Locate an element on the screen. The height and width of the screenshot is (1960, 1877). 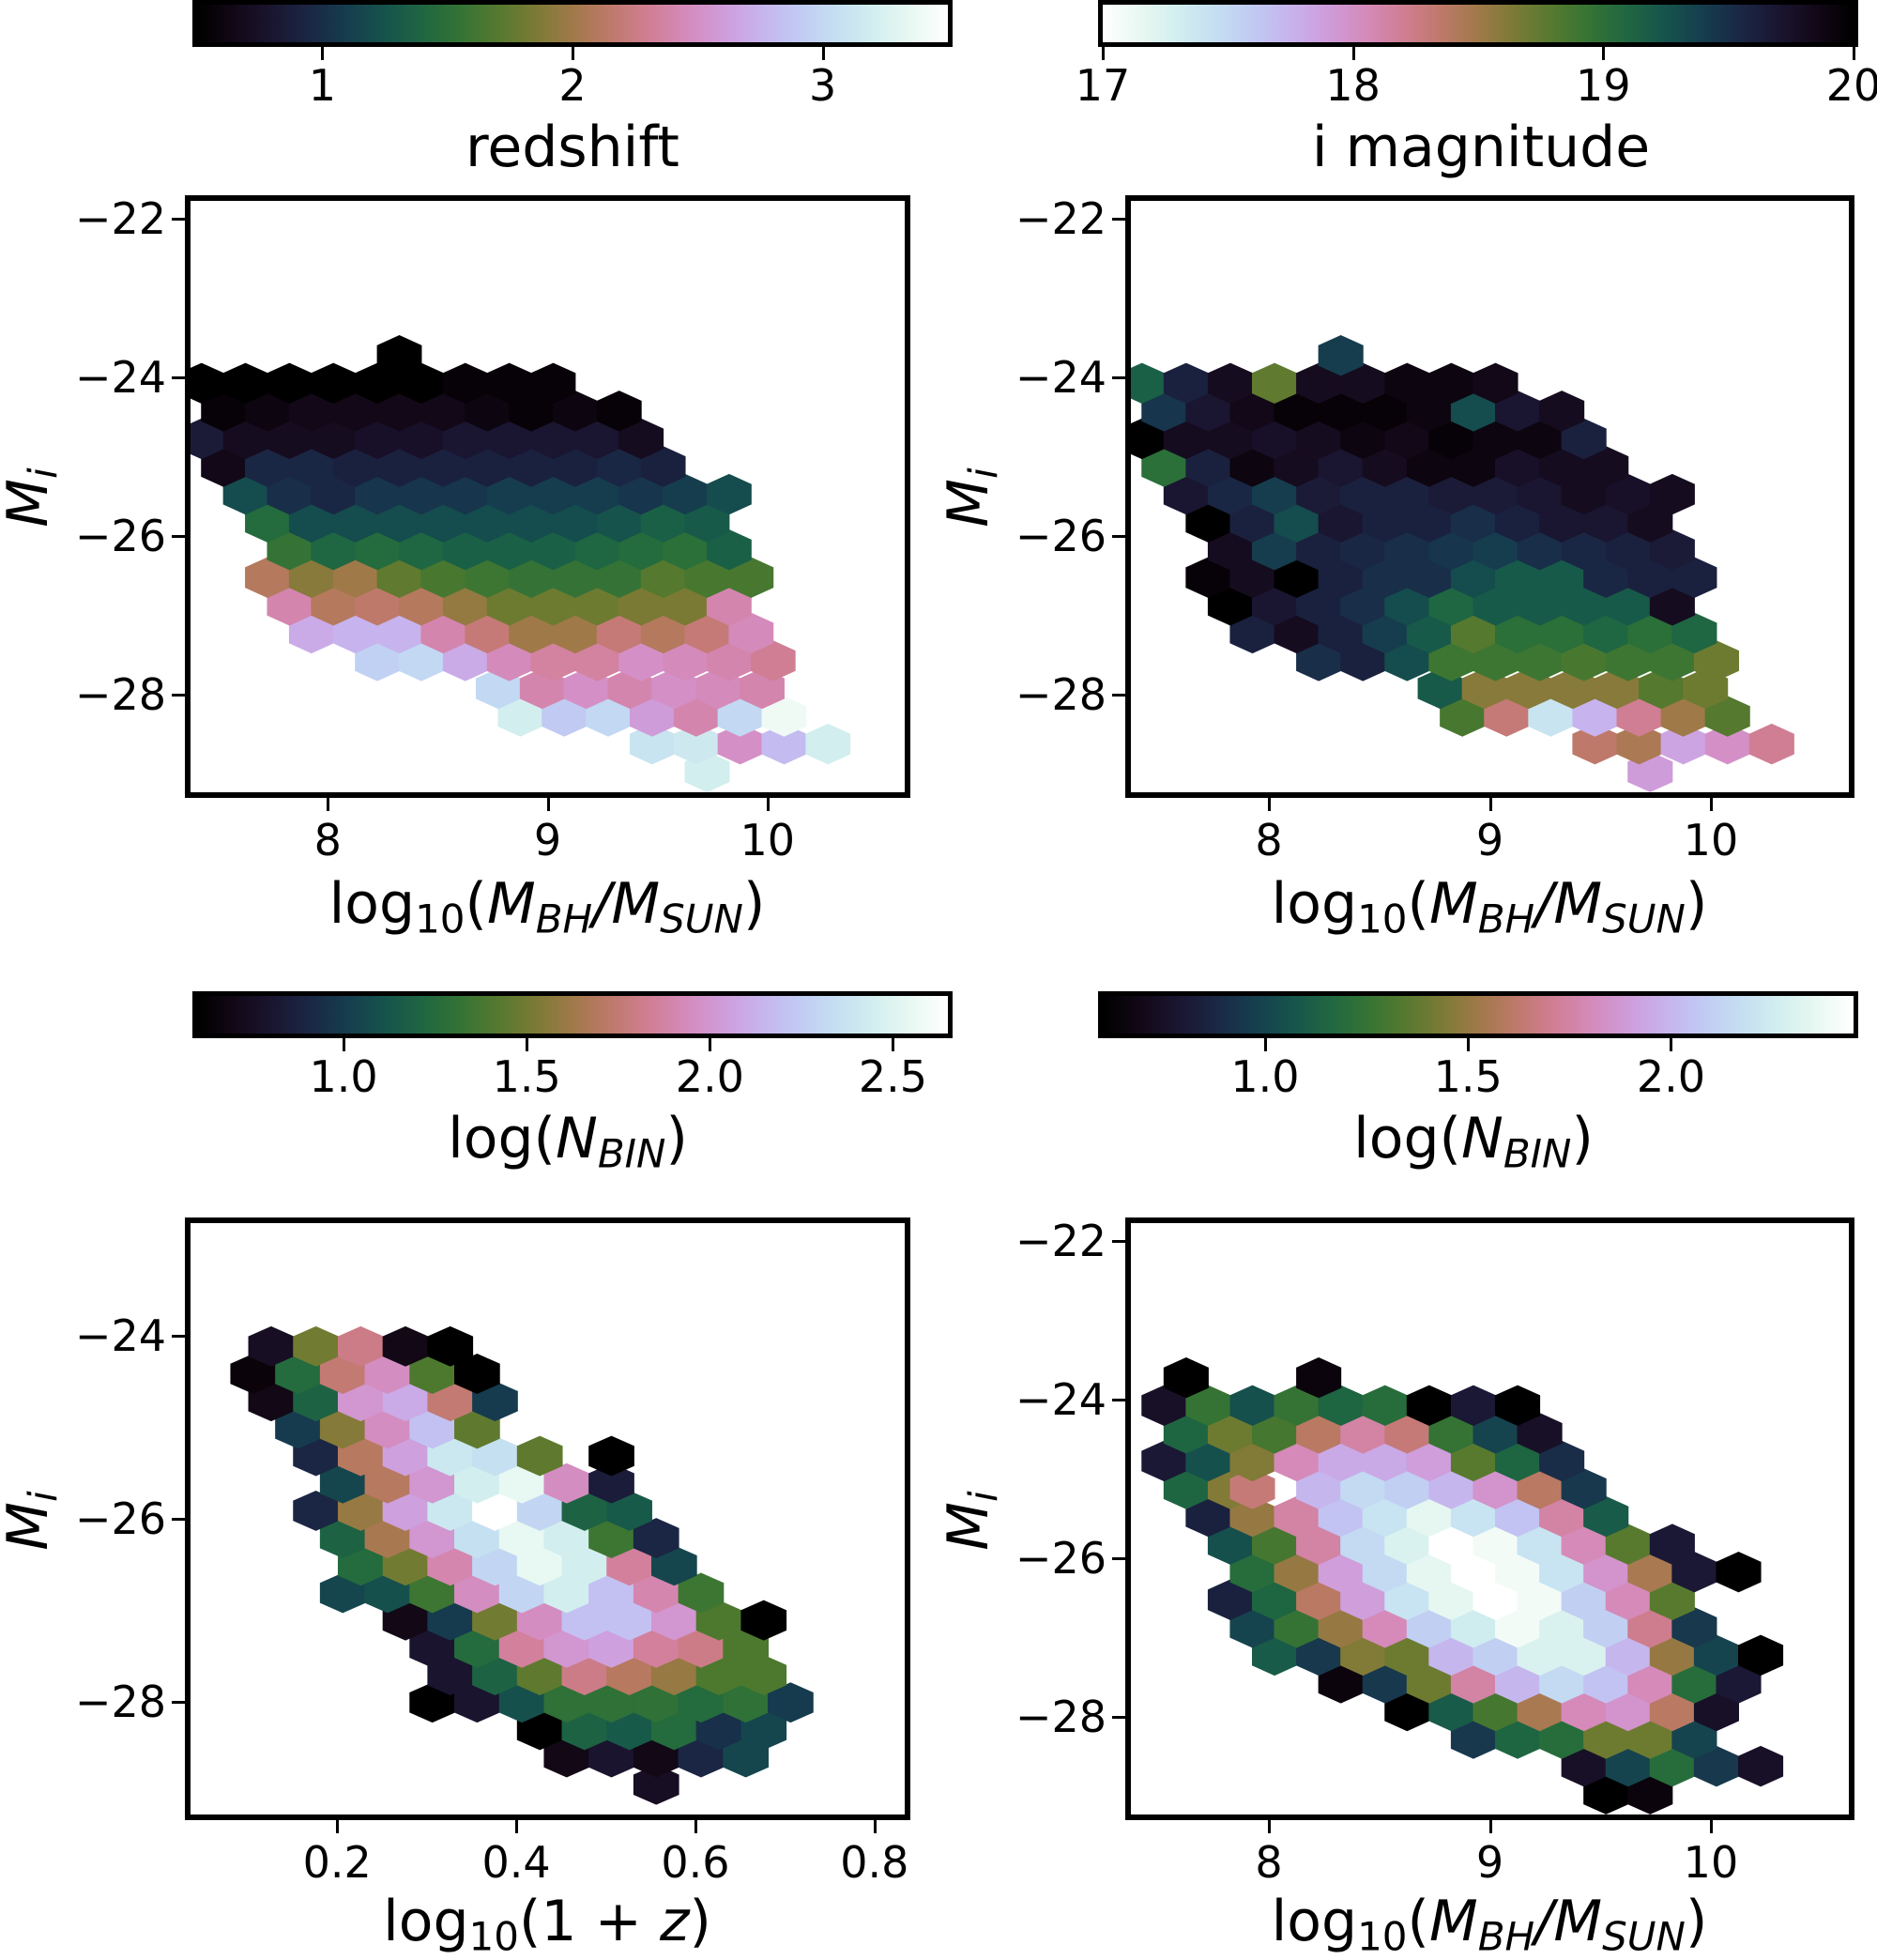
label-var: N is located at coordinates (576, 1138).